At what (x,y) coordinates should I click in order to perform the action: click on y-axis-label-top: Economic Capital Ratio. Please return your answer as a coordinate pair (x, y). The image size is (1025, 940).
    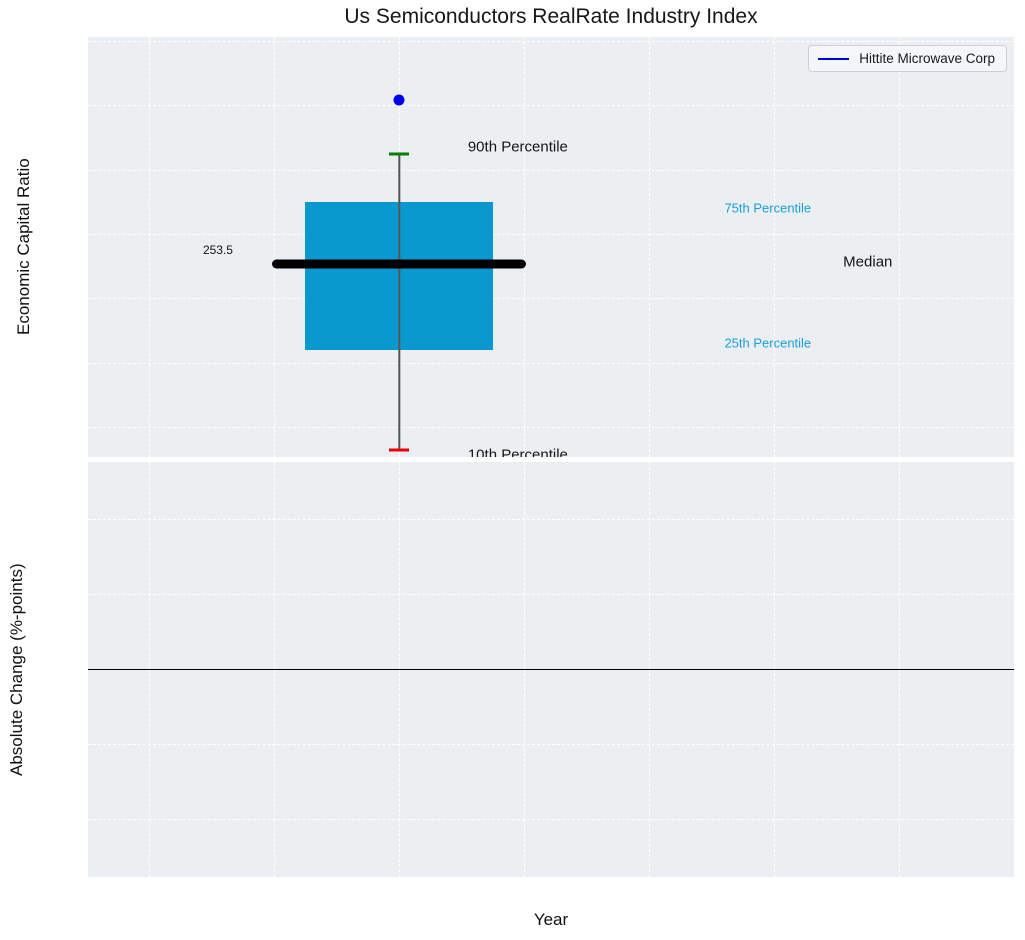
    Looking at the image, I should click on (23, 247).